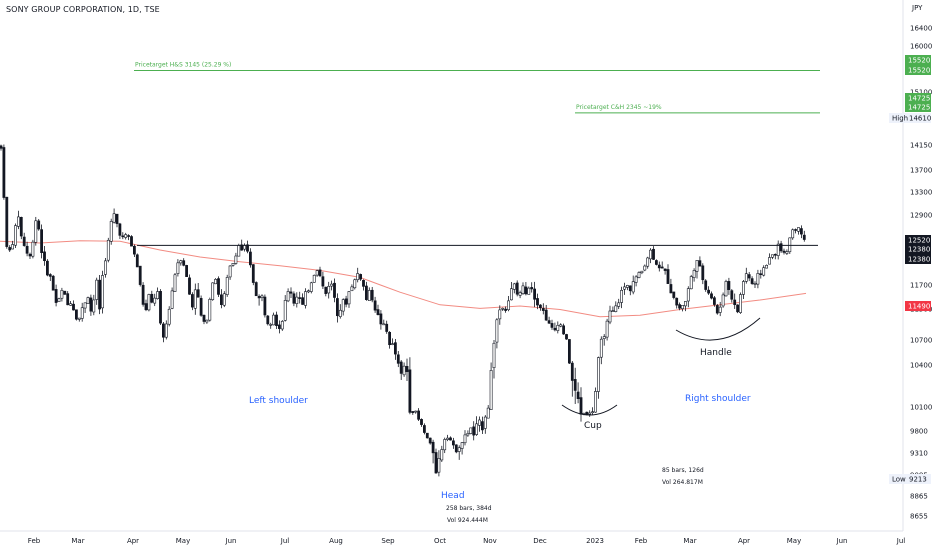  I want to click on x-tick-label: Sep, so click(388, 541).